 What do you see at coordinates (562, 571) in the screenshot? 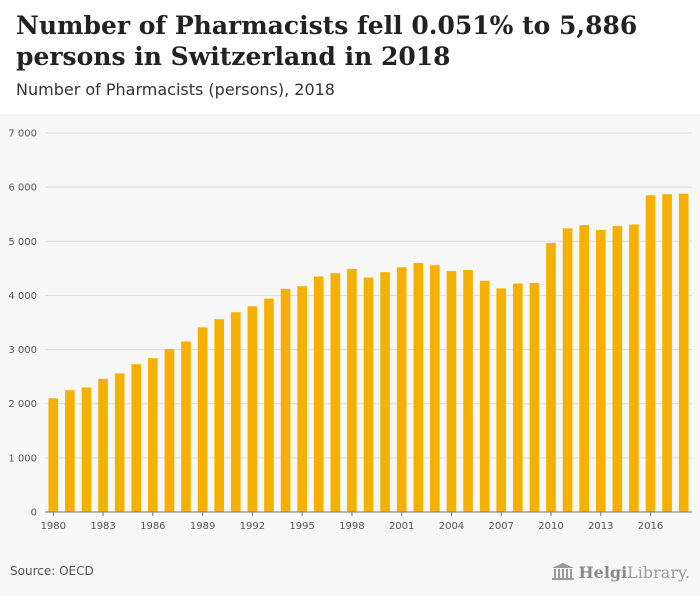
I see `library-building-icon` at bounding box center [562, 571].